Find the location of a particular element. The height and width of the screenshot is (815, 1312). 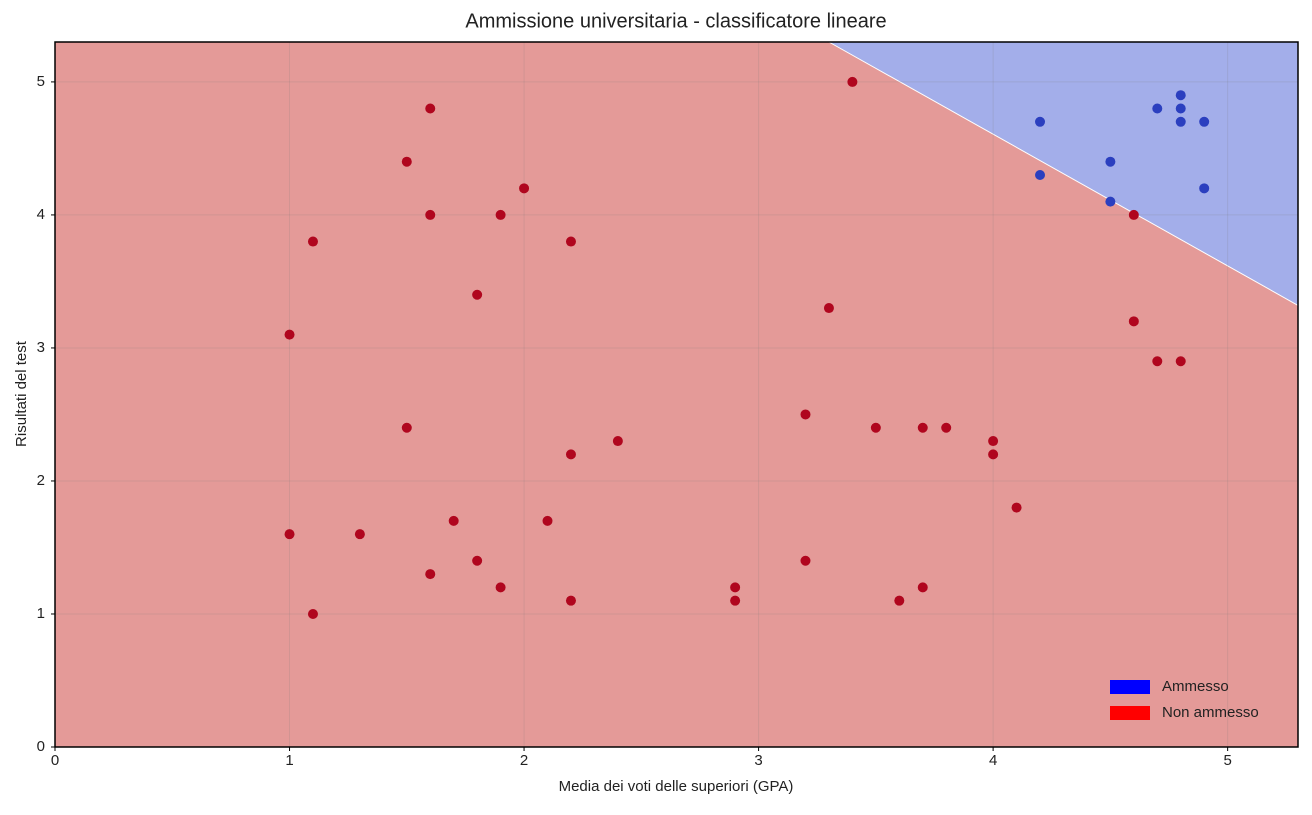

x-axis-label: Media dei voti delle superiori (GPA) is located at coordinates (676, 786).